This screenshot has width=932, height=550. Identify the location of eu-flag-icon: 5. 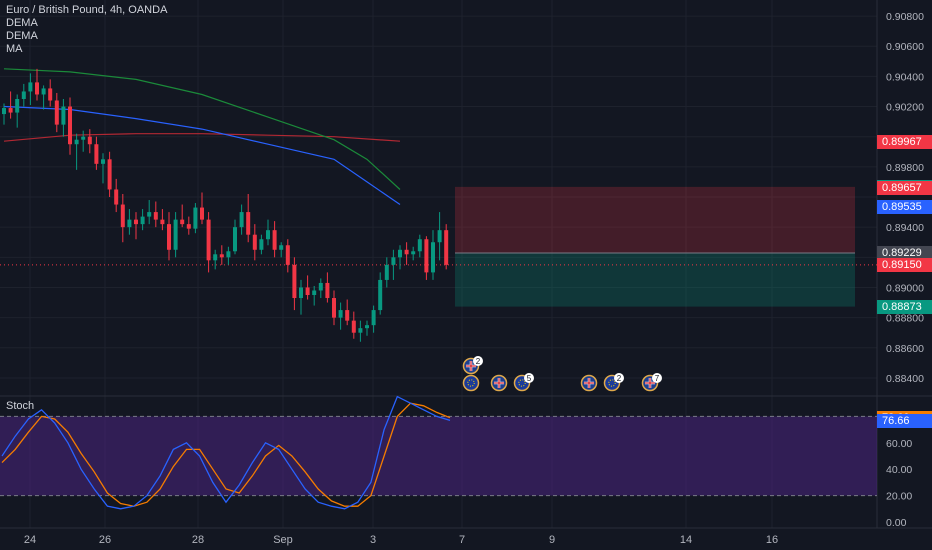
(524, 382).